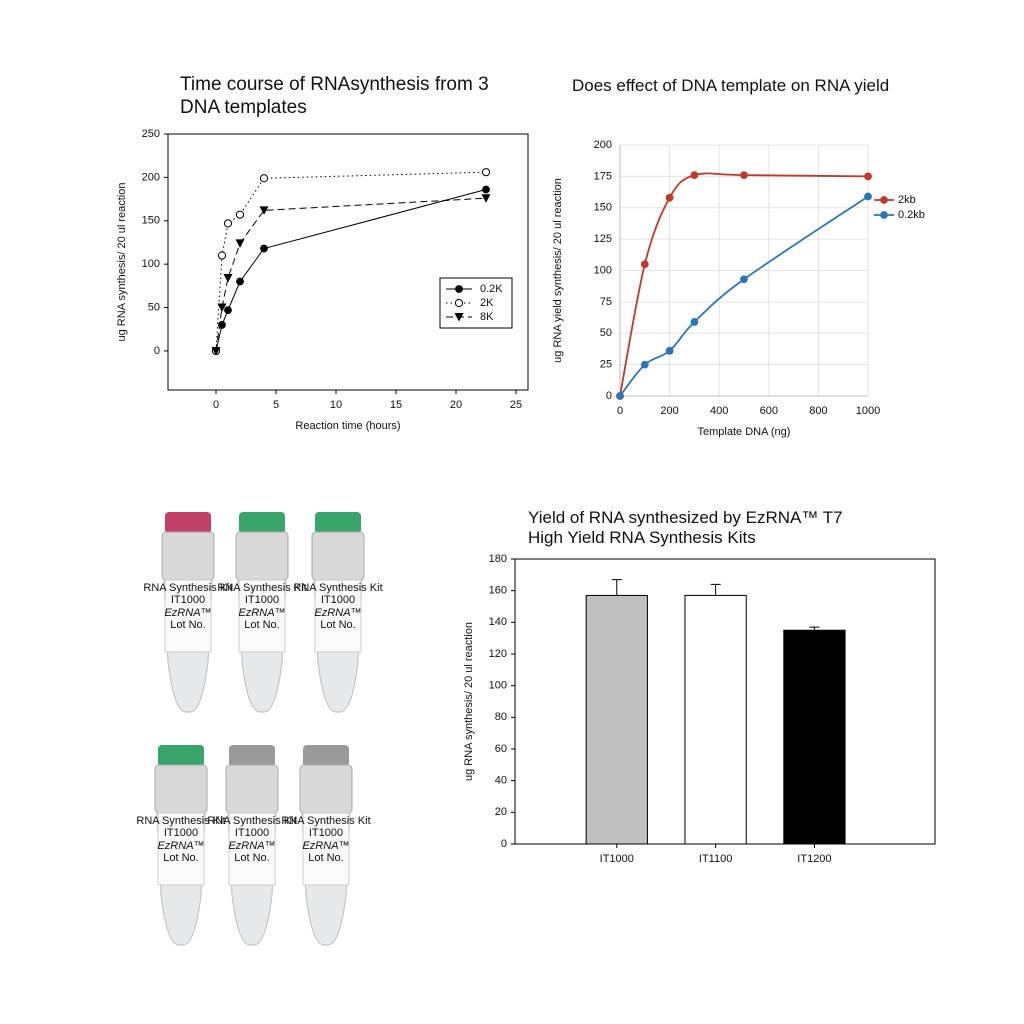  What do you see at coordinates (603, 145) in the screenshot?
I see `y-tick-label: 200` at bounding box center [603, 145].